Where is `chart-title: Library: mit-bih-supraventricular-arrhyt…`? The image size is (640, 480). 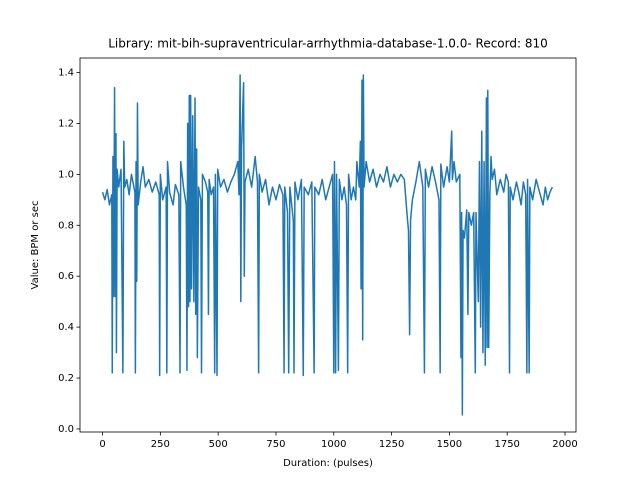 chart-title: Library: mit-bih-supraventricular-arrhyt… is located at coordinates (328, 44).